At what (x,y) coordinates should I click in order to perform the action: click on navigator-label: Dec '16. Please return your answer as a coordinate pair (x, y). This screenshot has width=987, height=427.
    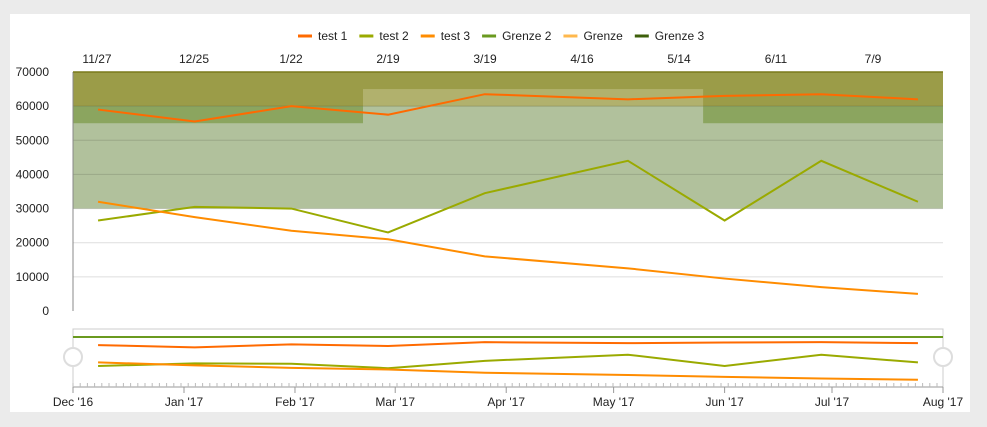
    Looking at the image, I should click on (73, 402).